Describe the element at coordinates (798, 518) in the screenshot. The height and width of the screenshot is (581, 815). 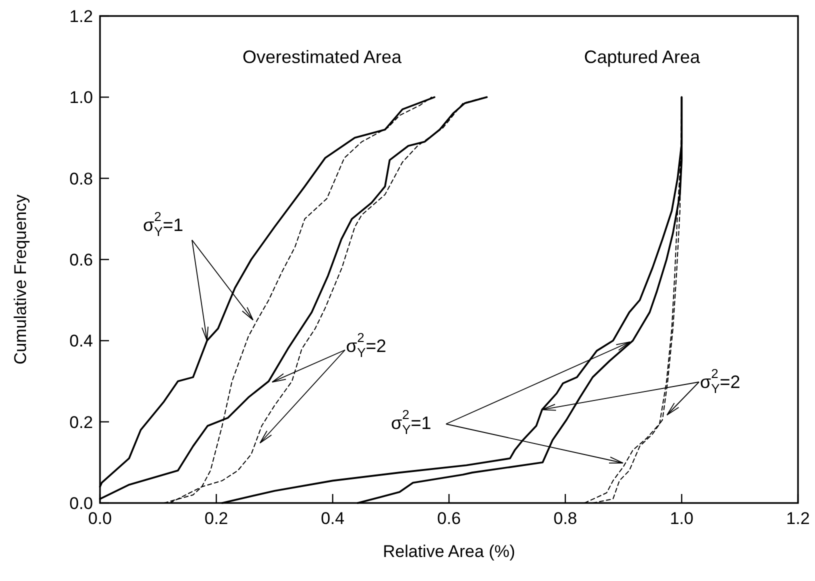
I see `x-tick-label: 1.2` at that location.